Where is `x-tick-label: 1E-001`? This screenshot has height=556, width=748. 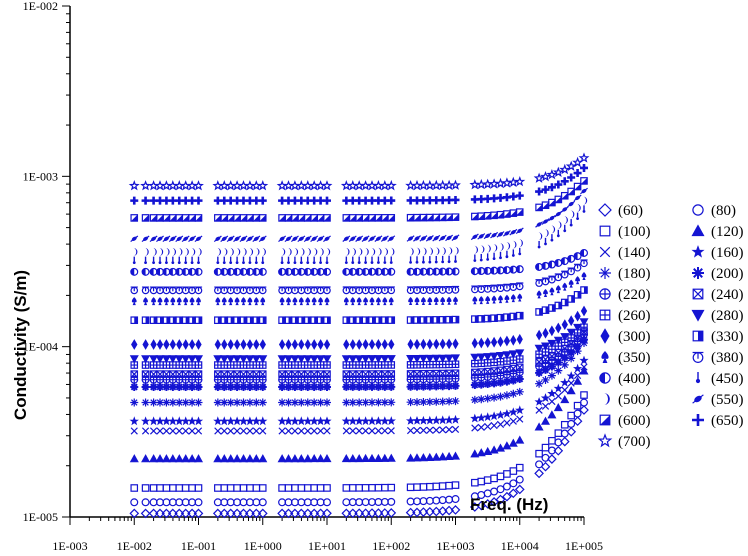
x-tick-label: 1E-001 is located at coordinates (198, 546).